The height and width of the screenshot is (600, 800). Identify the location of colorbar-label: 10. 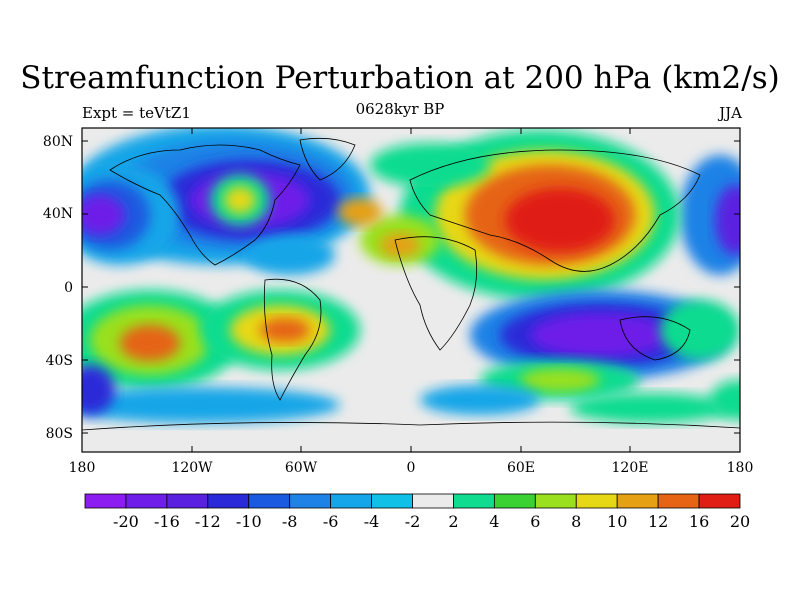
(617, 521).